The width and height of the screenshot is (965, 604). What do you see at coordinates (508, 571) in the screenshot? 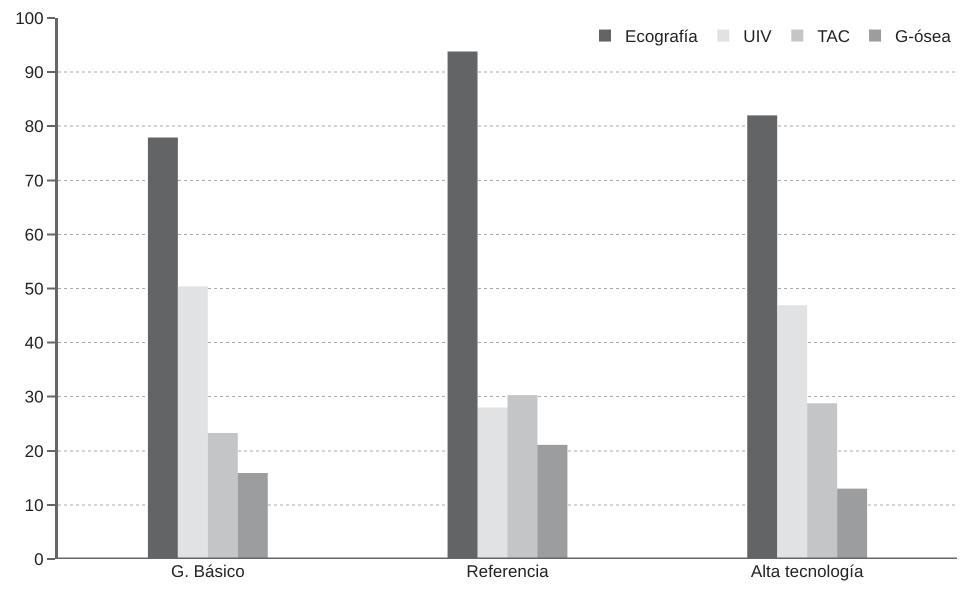
I see `x-tick-label: Referencia` at bounding box center [508, 571].